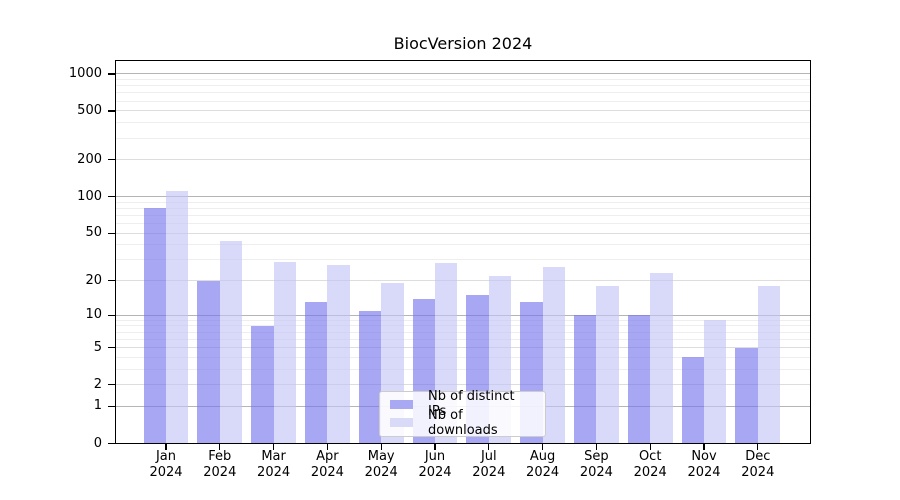  I want to click on y-tick-label-200: 200, so click(89, 159).